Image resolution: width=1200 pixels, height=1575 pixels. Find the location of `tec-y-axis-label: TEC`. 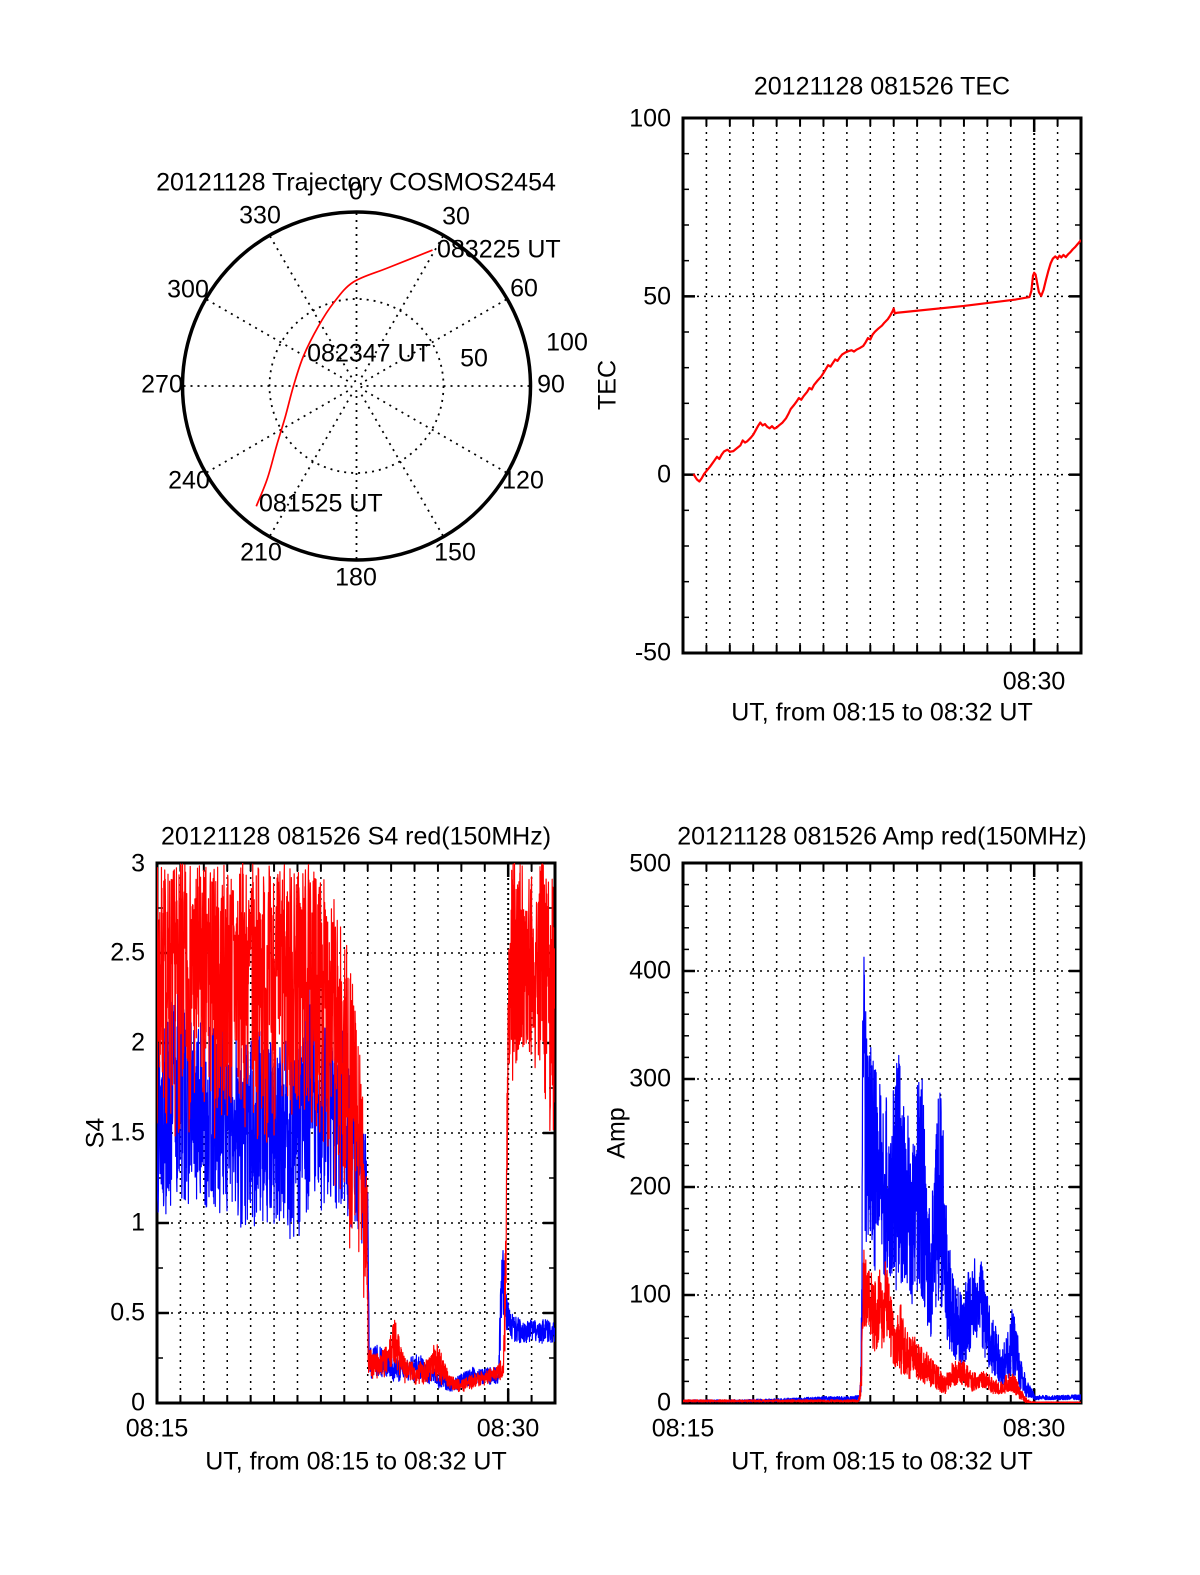

tec-y-axis-label: TEC is located at coordinates (607, 385).